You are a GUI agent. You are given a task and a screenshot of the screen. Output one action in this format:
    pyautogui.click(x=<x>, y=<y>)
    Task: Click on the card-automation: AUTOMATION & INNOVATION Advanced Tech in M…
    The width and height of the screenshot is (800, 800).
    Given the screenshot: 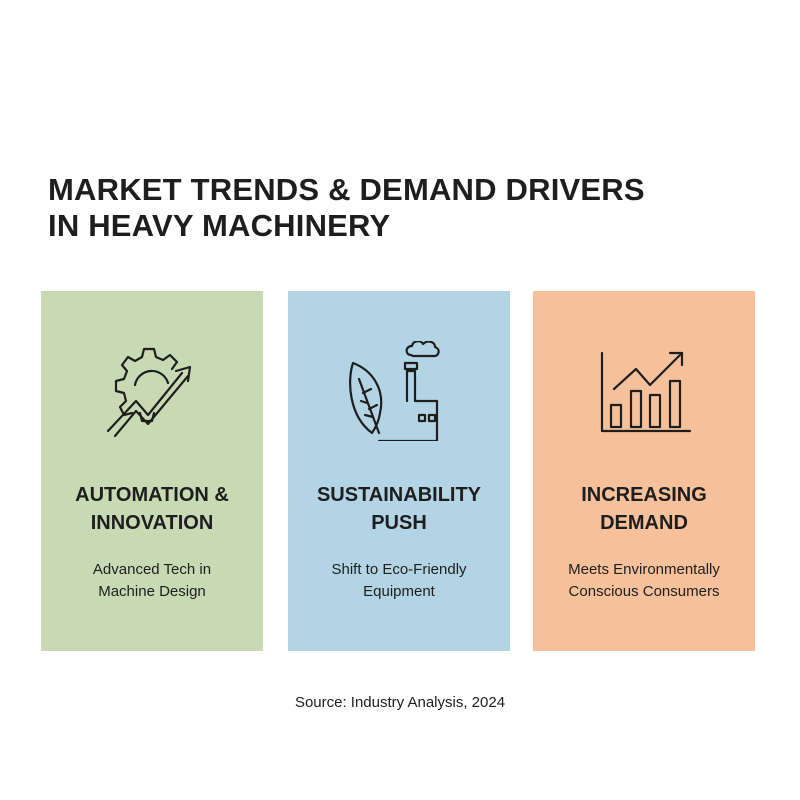 What is the action you would take?
    pyautogui.click(x=152, y=471)
    